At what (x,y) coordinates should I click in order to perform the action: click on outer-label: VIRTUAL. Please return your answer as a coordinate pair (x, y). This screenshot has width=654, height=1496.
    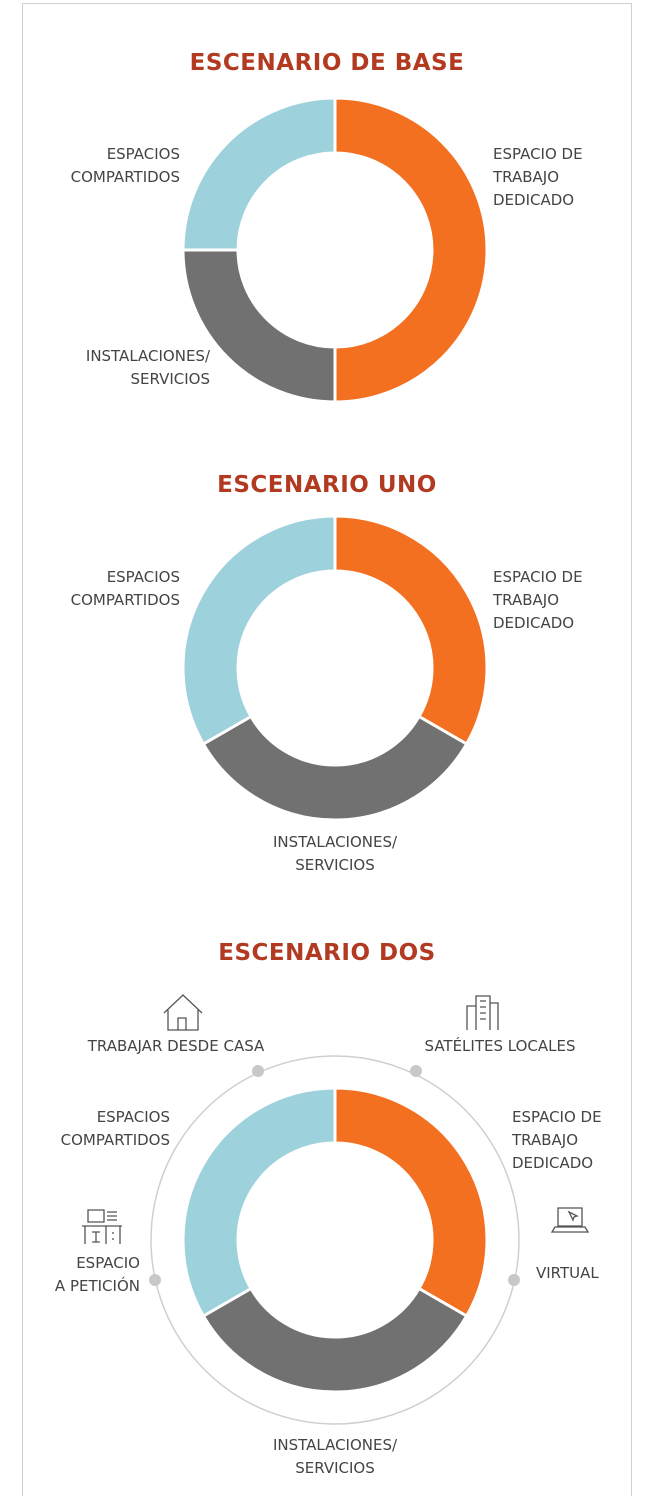
    Looking at the image, I should click on (567, 1273).